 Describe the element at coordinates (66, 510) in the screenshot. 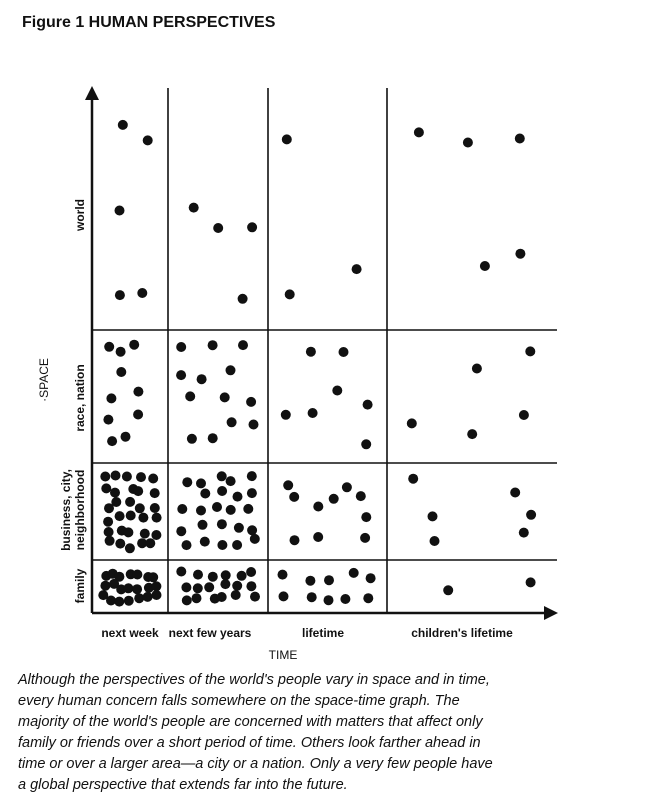

I see `row-label: business, city,` at that location.